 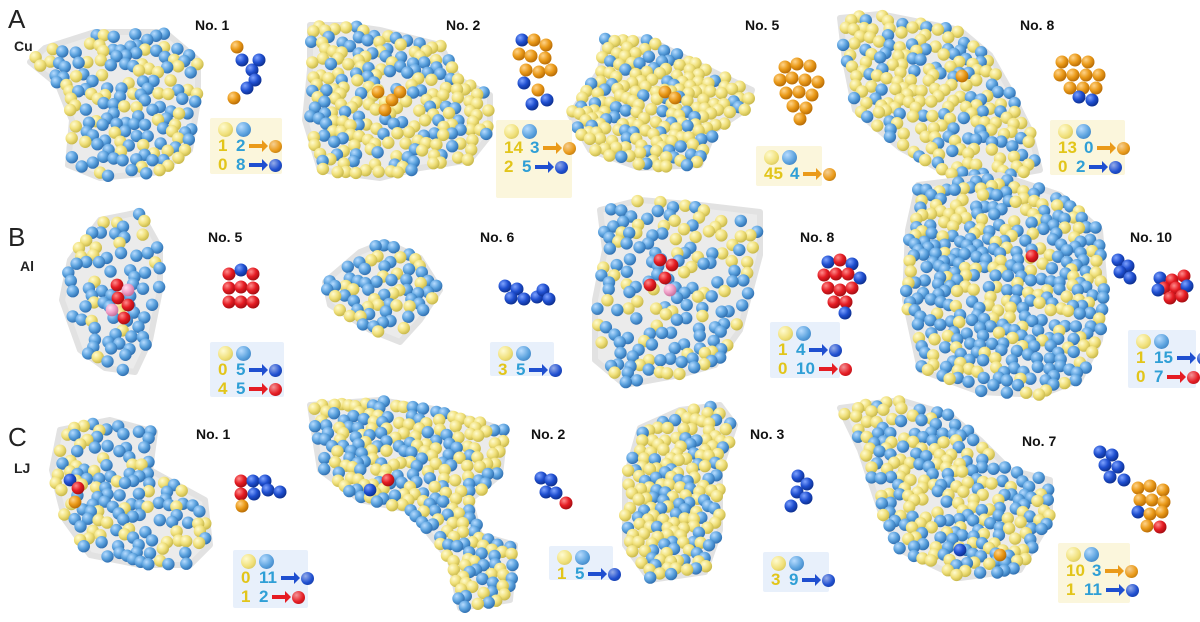 What do you see at coordinates (145, 344) in the screenshot?
I see `b5-atom` at bounding box center [145, 344].